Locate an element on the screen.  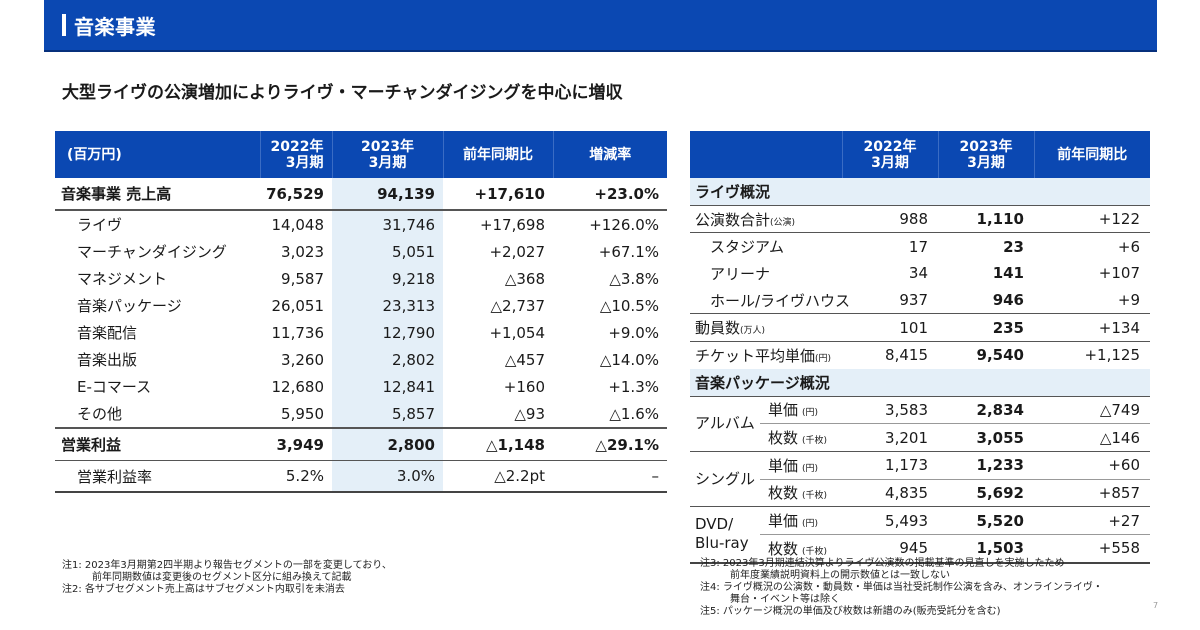
fy2023-value: 2,834 is located at coordinates (986, 410).